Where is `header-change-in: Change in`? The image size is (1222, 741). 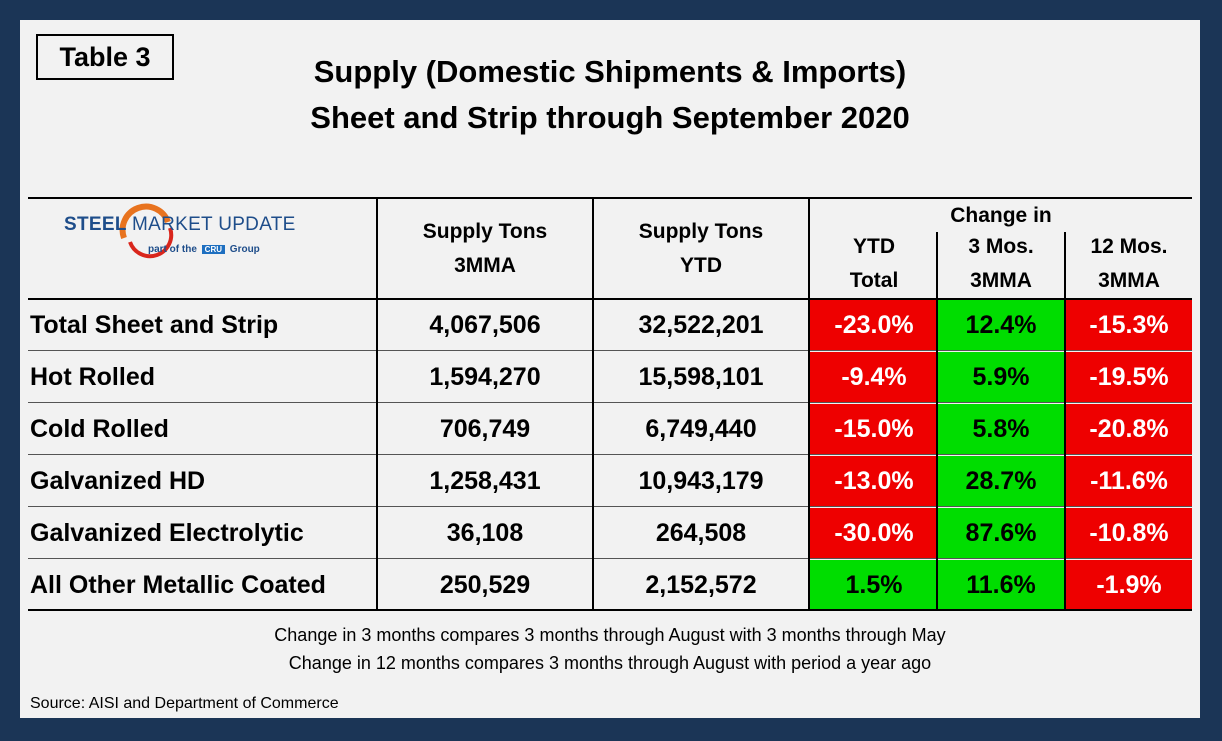 header-change-in: Change in is located at coordinates (1001, 216).